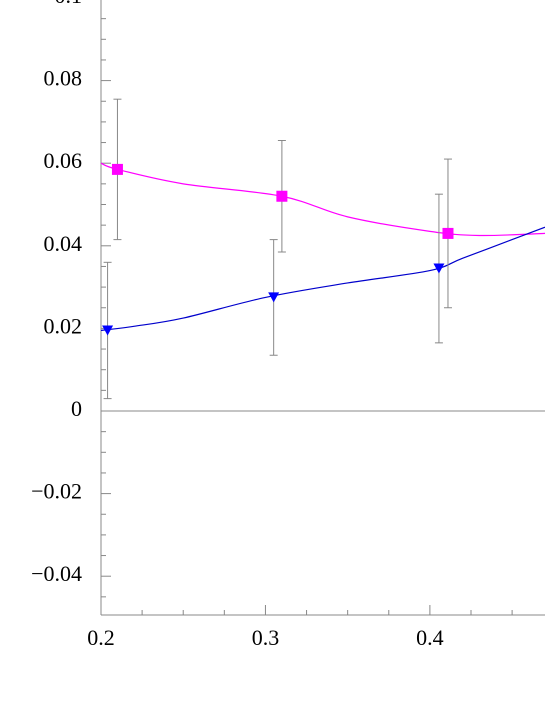 This screenshot has height=705, width=545. Describe the element at coordinates (430, 637) in the screenshot. I see `x-tick-label: 0.4` at that location.